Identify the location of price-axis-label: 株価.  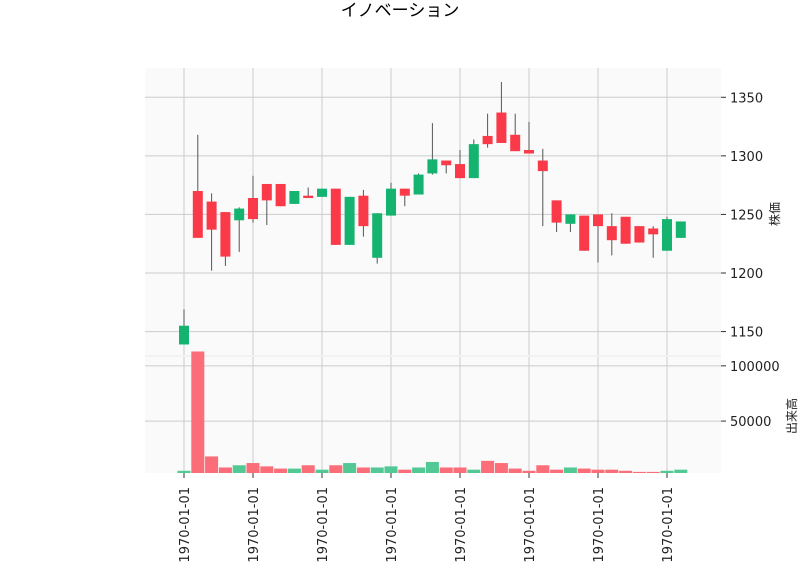
(774, 214).